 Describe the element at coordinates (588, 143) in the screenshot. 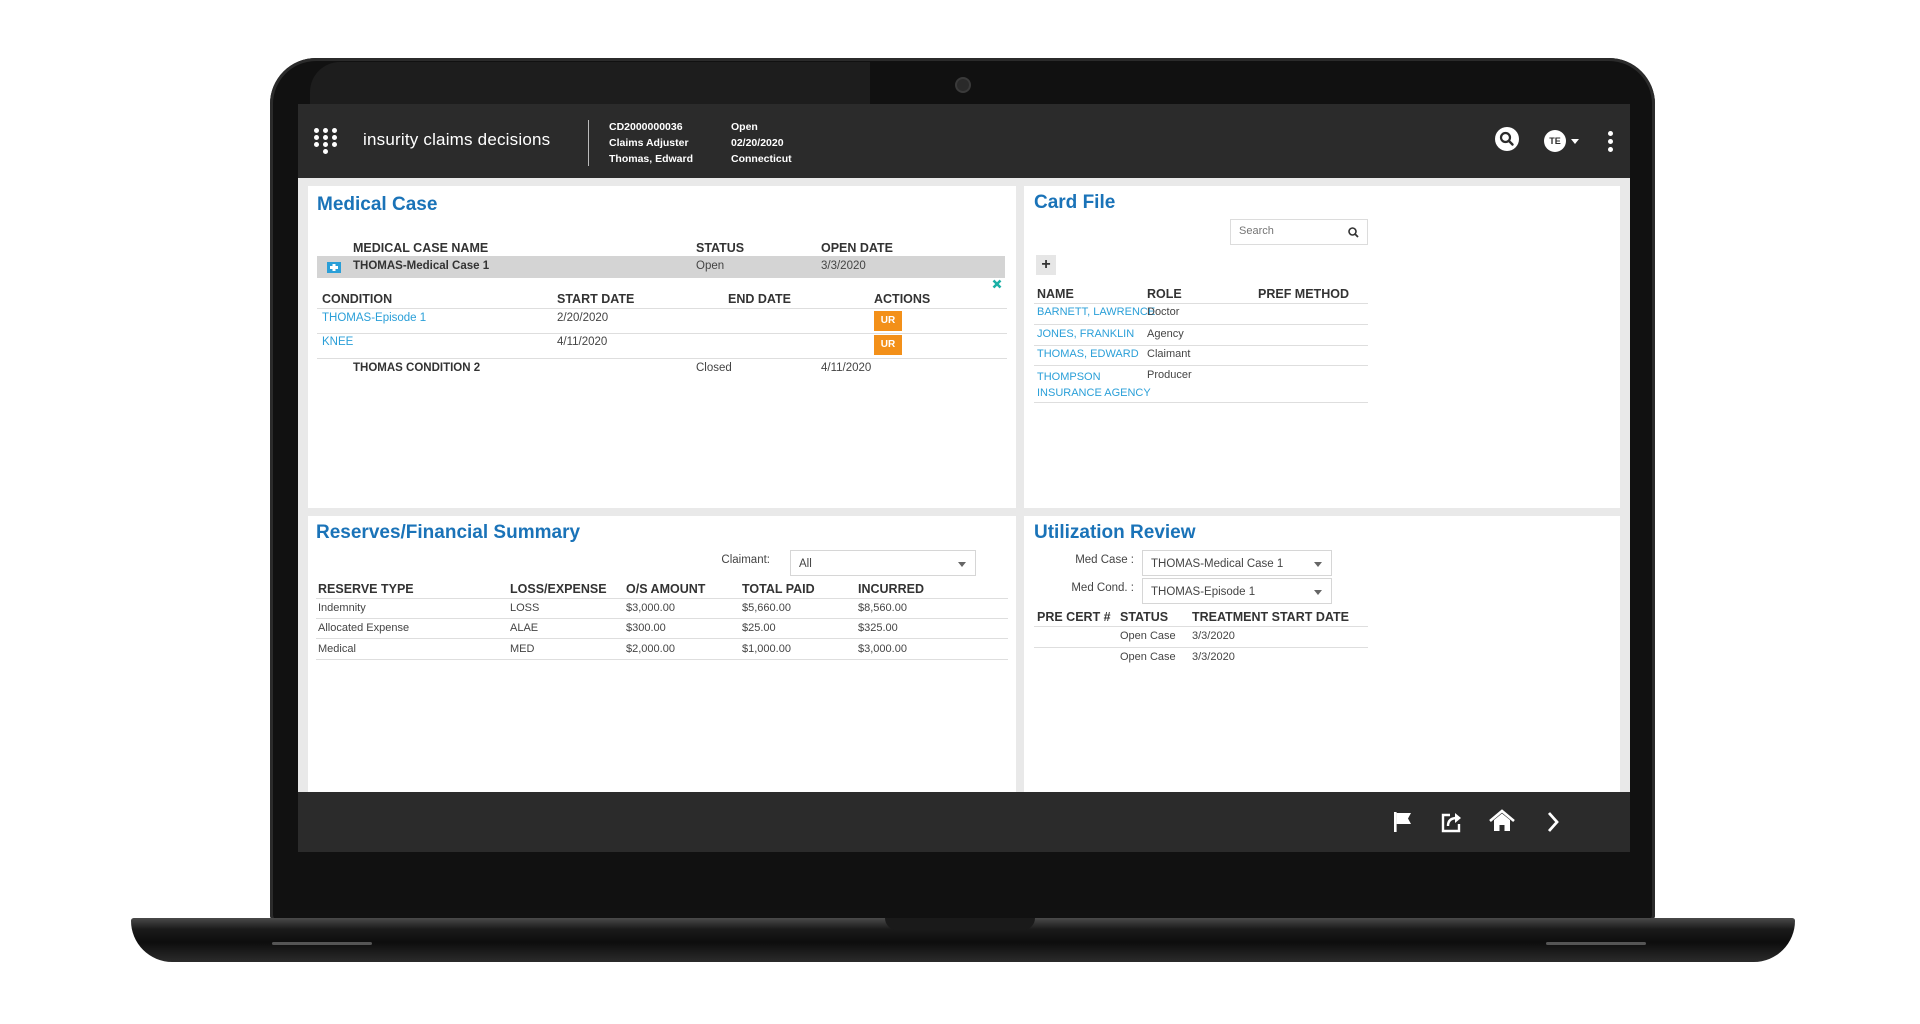

I see `header-divider` at that location.